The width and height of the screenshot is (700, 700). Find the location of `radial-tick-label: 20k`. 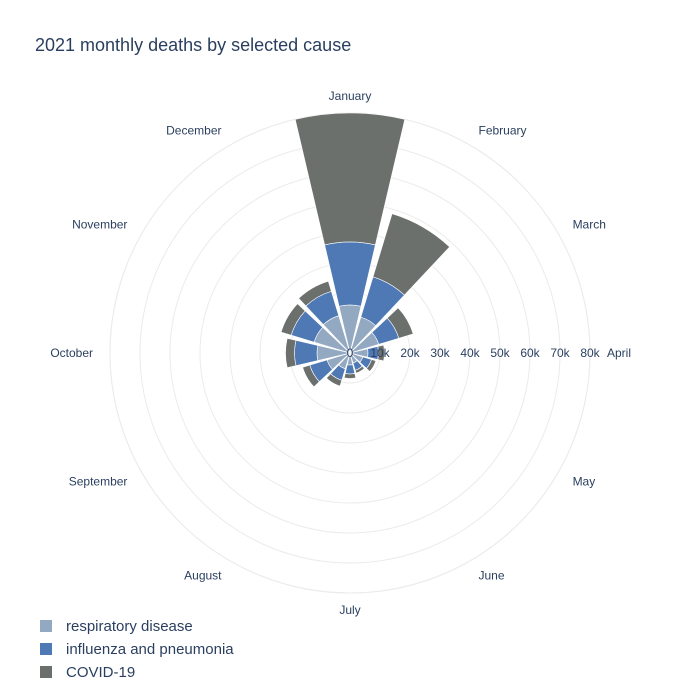

radial-tick-label: 20k is located at coordinates (410, 353).